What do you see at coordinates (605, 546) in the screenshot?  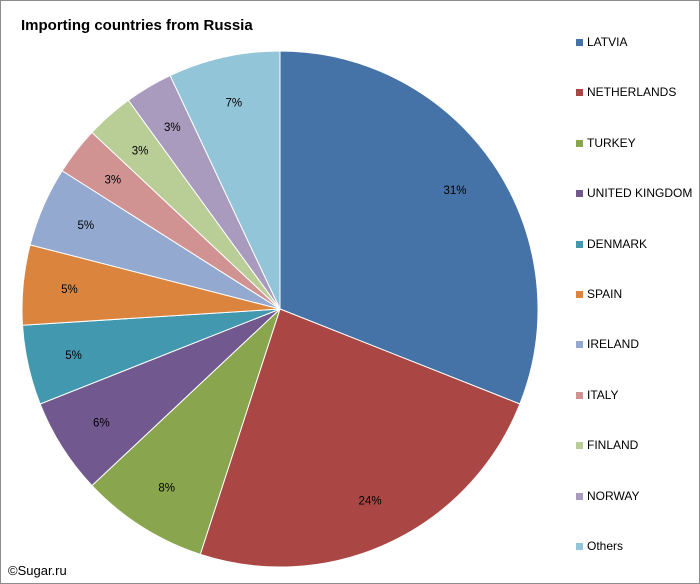 I see `legend-label: Others` at bounding box center [605, 546].